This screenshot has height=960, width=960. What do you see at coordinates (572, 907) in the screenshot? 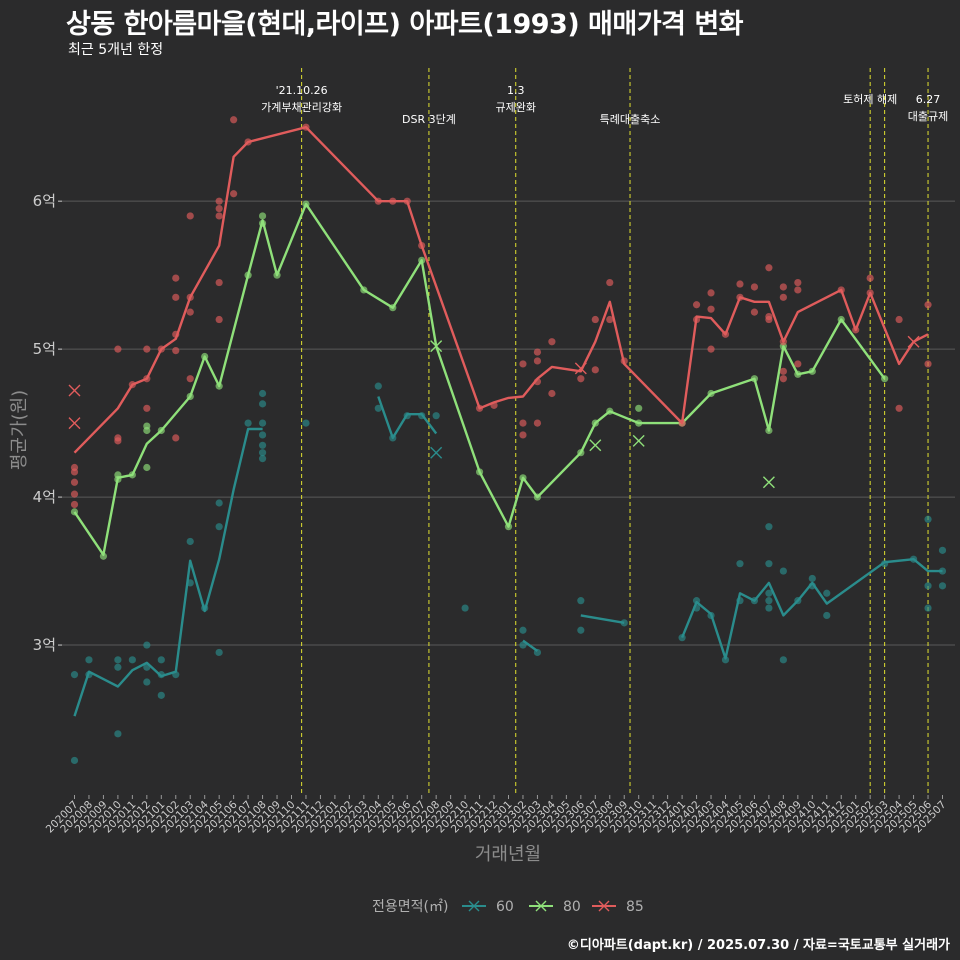
I see `legend-label-80: 80` at bounding box center [572, 907].